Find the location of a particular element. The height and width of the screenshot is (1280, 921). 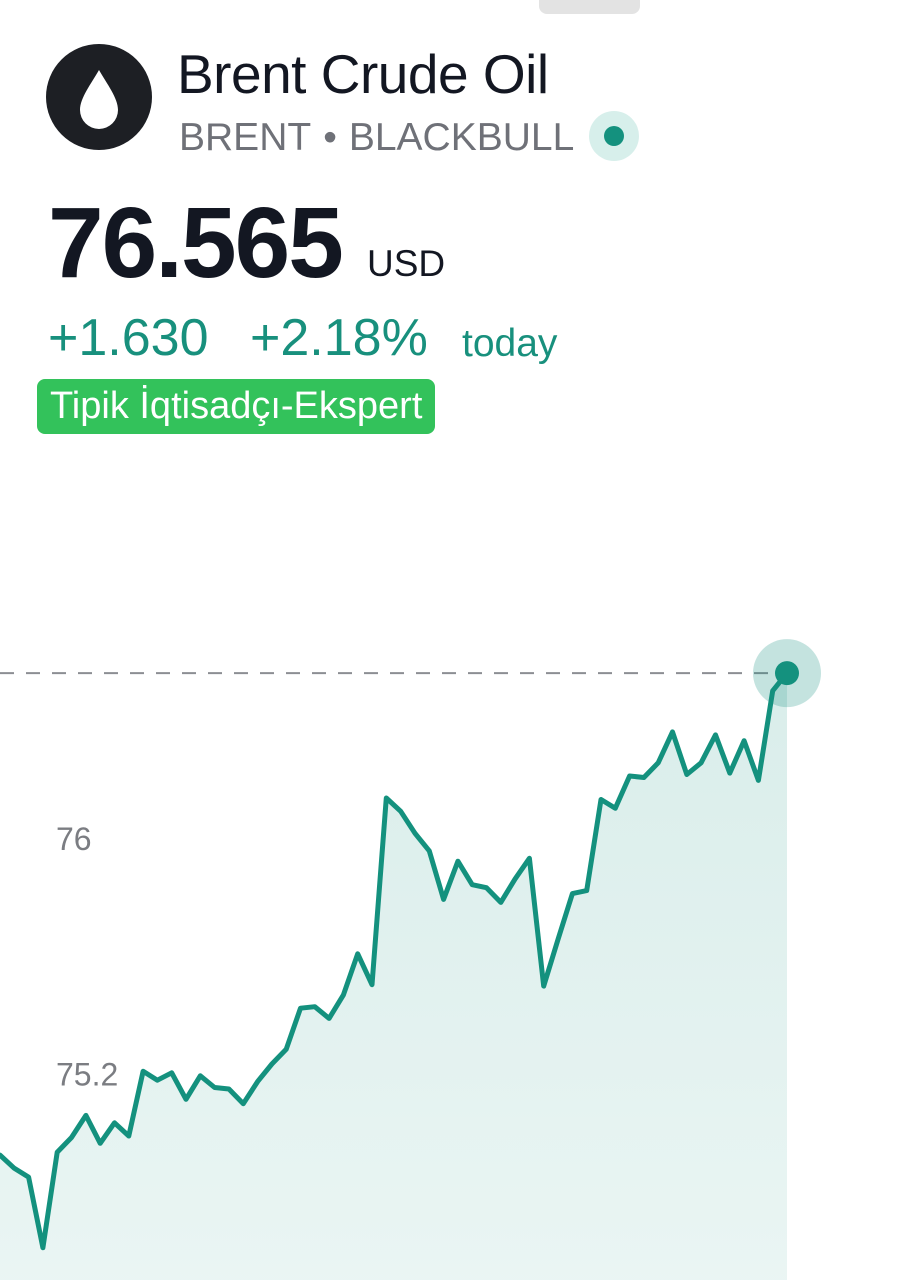

change-period: today is located at coordinates (510, 343).